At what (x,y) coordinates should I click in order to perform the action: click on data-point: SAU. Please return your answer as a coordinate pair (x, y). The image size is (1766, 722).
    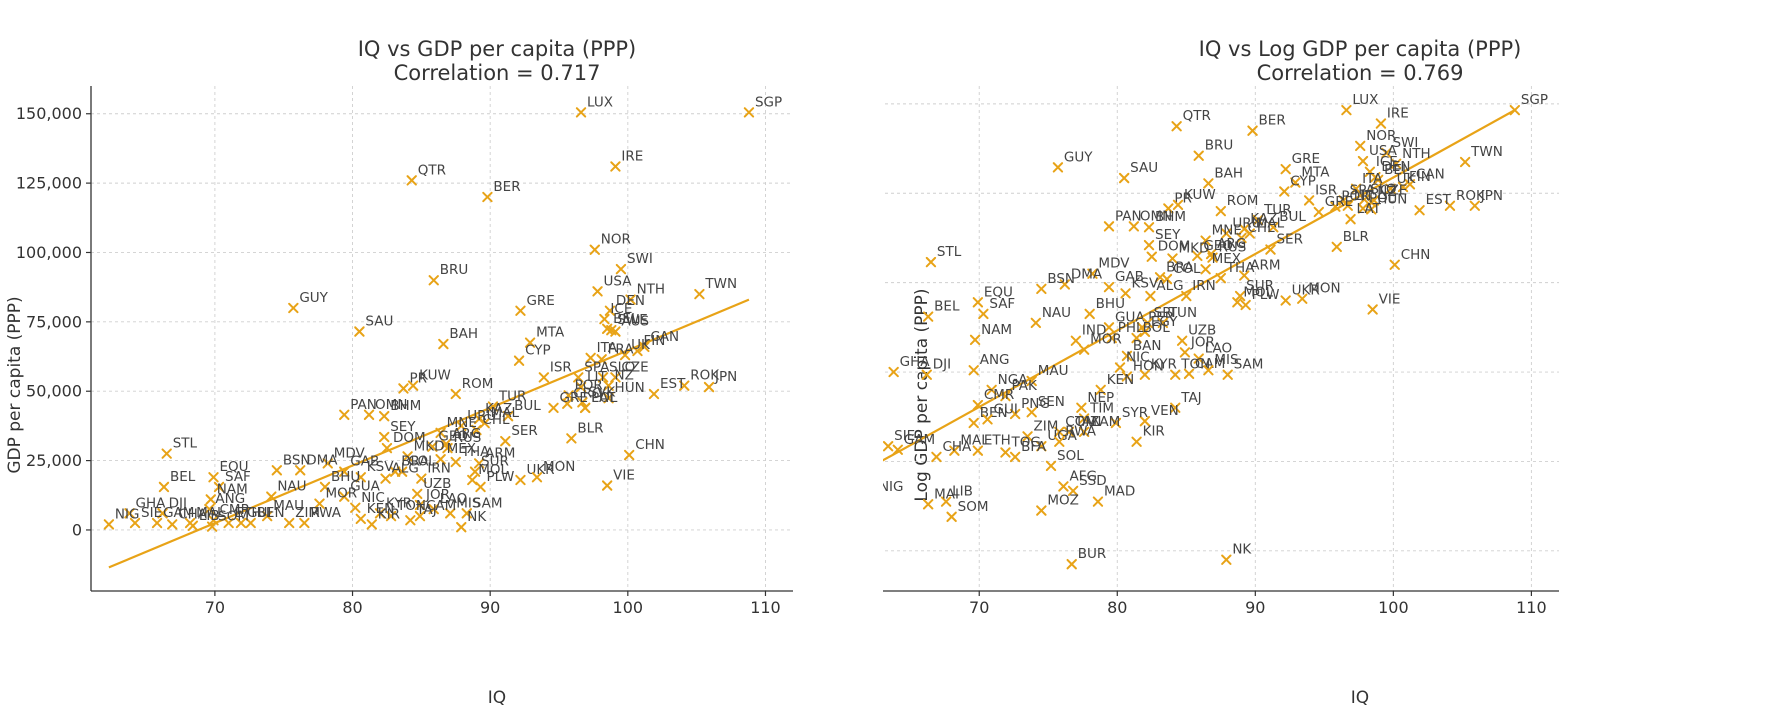
    Looking at the image, I should click on (1138, 172).